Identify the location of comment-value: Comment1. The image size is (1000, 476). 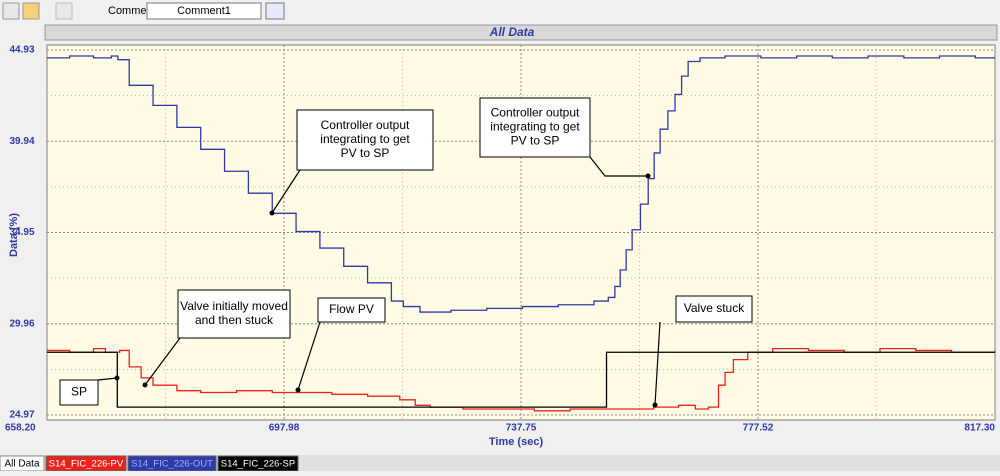
(204, 11).